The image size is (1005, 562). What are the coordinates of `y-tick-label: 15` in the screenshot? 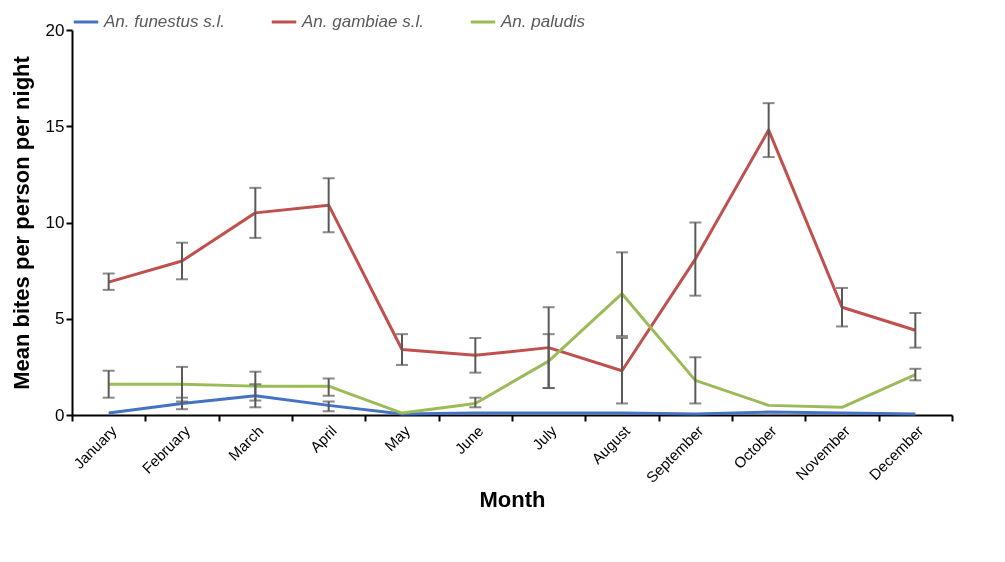 It's located at (55, 126).